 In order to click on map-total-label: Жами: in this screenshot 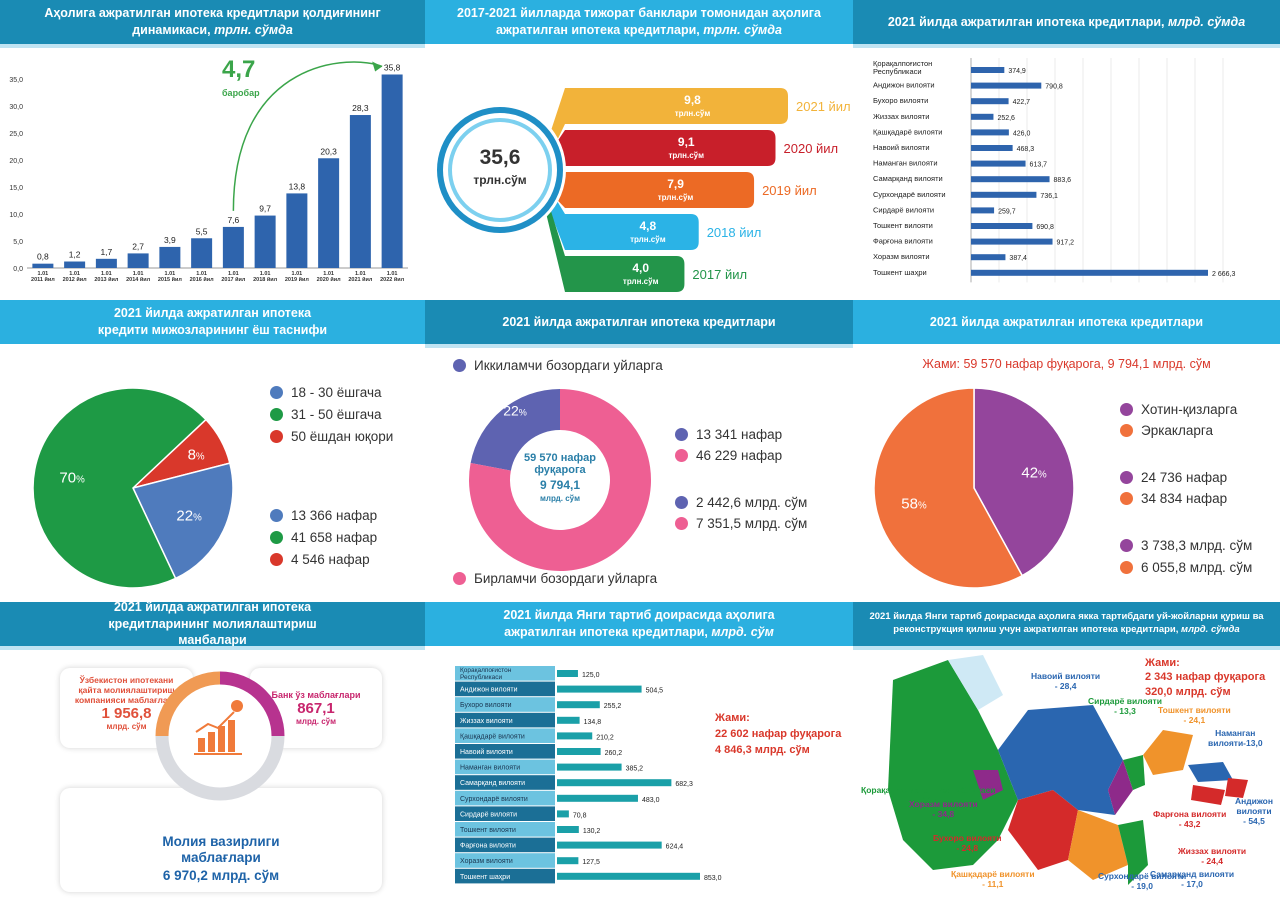, I will do `click(1162, 663)`.